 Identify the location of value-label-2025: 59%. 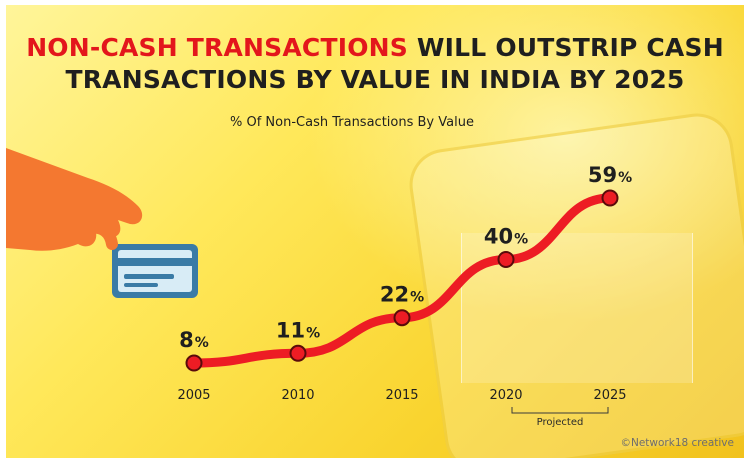
(610, 175).